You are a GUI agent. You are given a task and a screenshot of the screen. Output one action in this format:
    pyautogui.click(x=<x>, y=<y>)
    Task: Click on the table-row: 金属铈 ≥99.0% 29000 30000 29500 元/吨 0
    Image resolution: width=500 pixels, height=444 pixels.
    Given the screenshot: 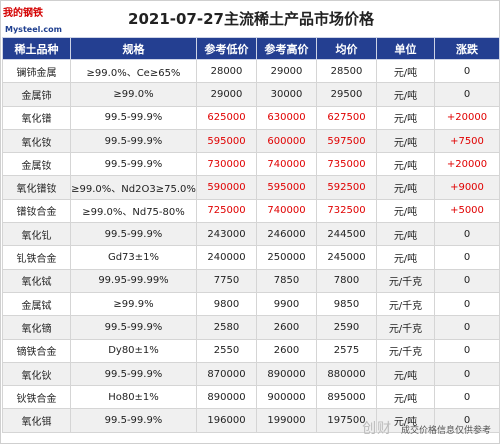 What is the action you would take?
    pyautogui.click(x=251, y=94)
    